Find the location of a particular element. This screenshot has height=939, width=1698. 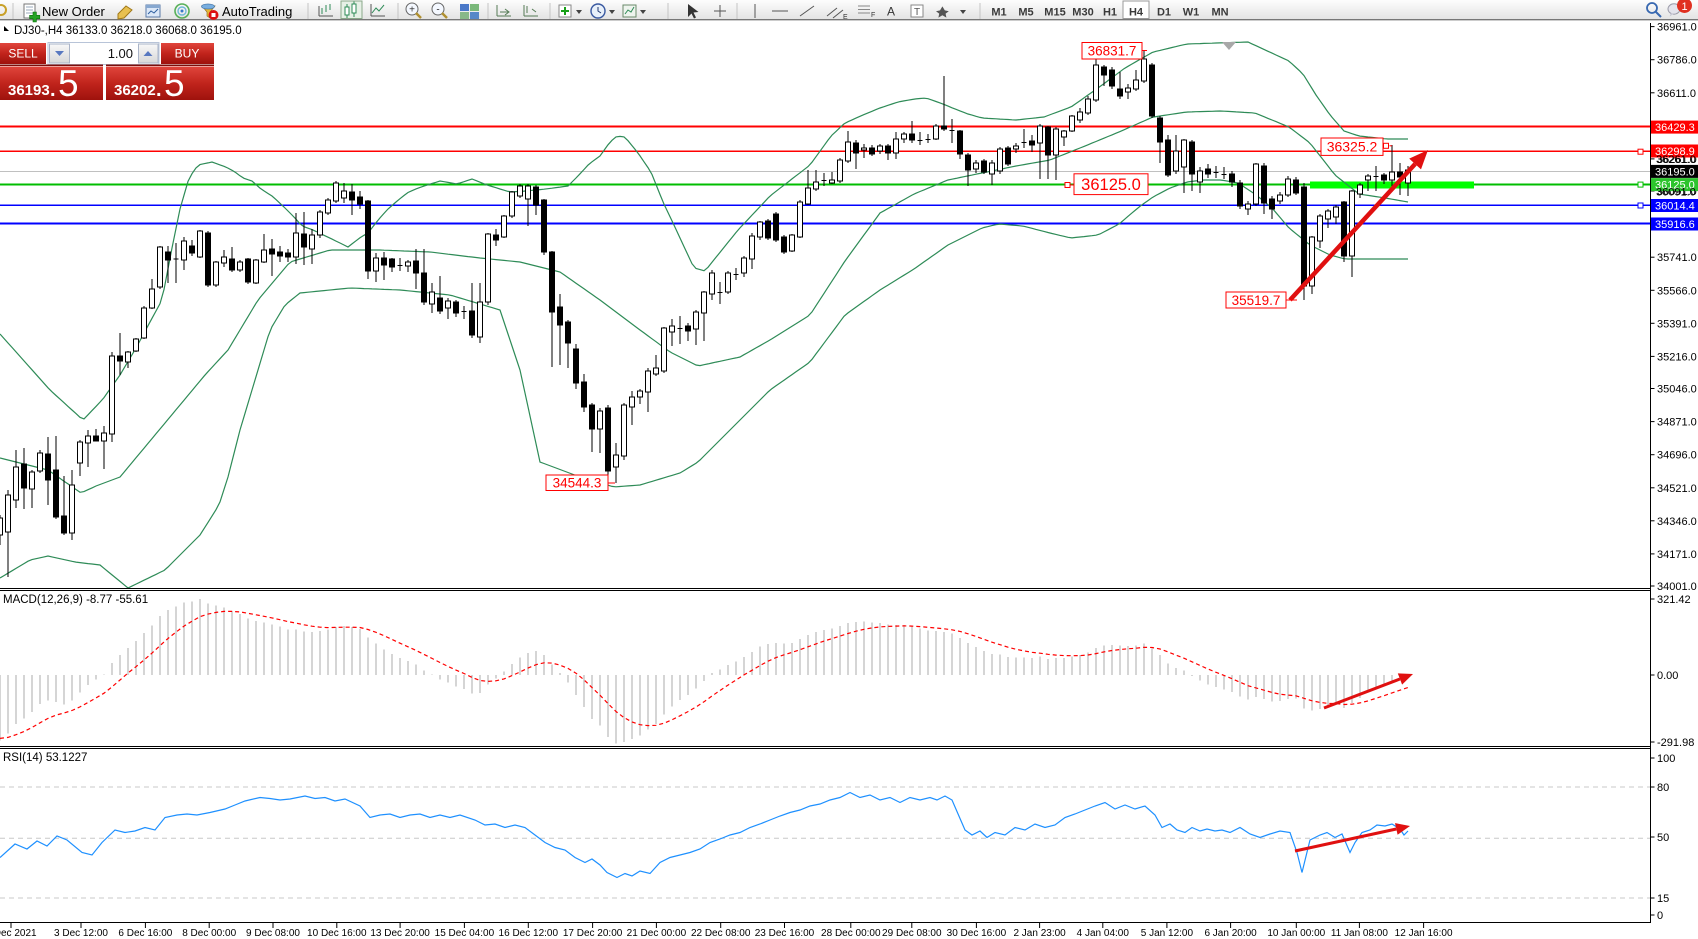

svg-text: 1 is located at coordinates (1684, 7).